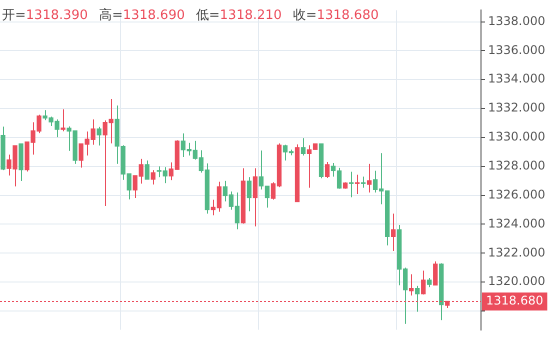 This screenshot has width=550, height=340. What do you see at coordinates (141, 15) in the screenshot?
I see `annotation: 高=1318.690` at bounding box center [141, 15].